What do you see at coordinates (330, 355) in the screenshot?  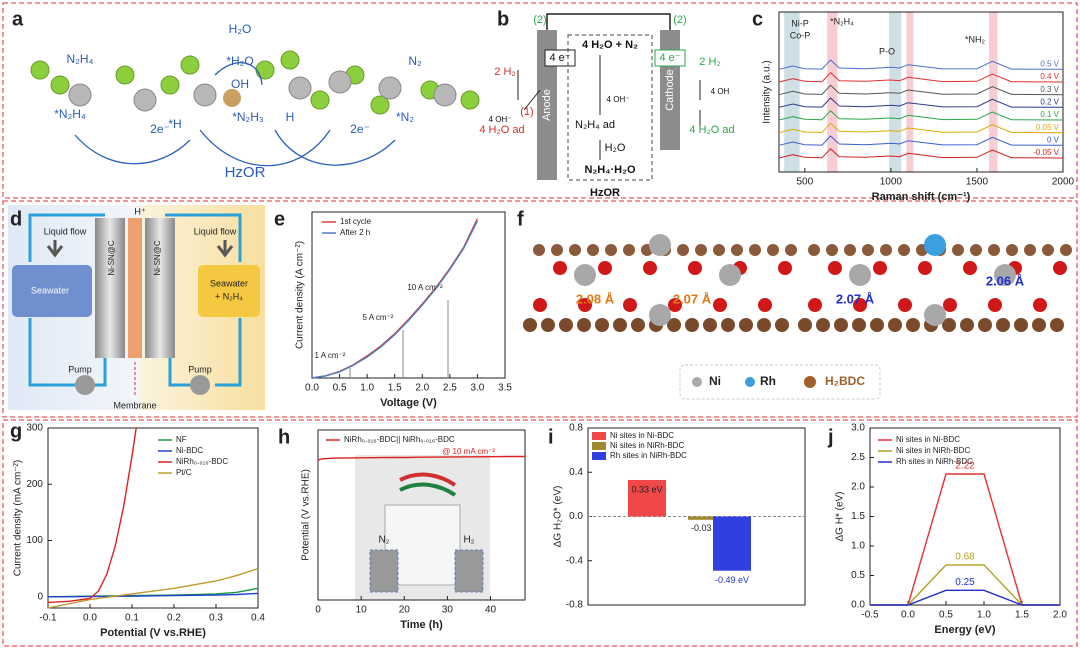 I see `annotation: 1 A cm⁻²` at bounding box center [330, 355].